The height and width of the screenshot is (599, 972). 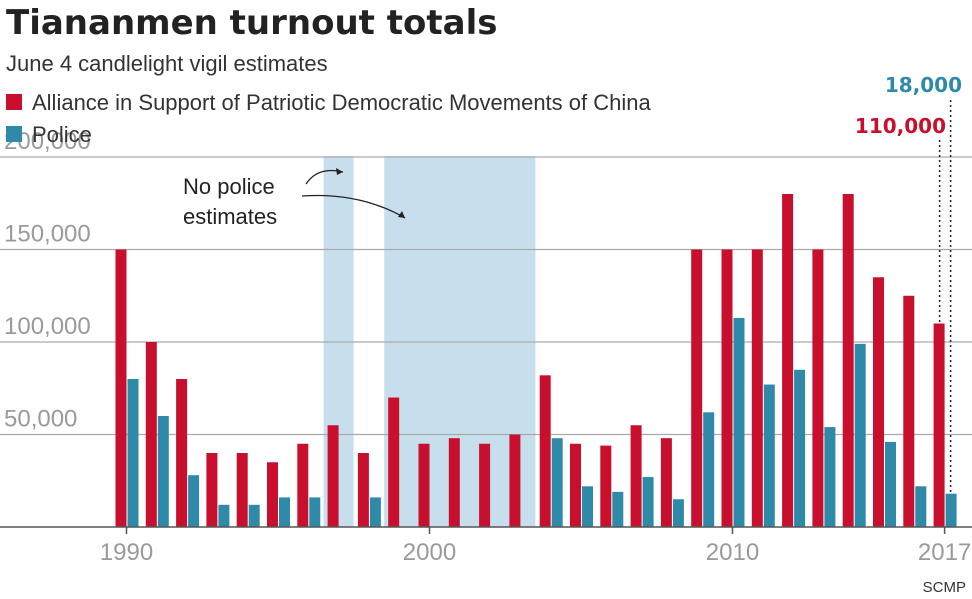 I want to click on annotation-arrowhead-1997, so click(x=339, y=171).